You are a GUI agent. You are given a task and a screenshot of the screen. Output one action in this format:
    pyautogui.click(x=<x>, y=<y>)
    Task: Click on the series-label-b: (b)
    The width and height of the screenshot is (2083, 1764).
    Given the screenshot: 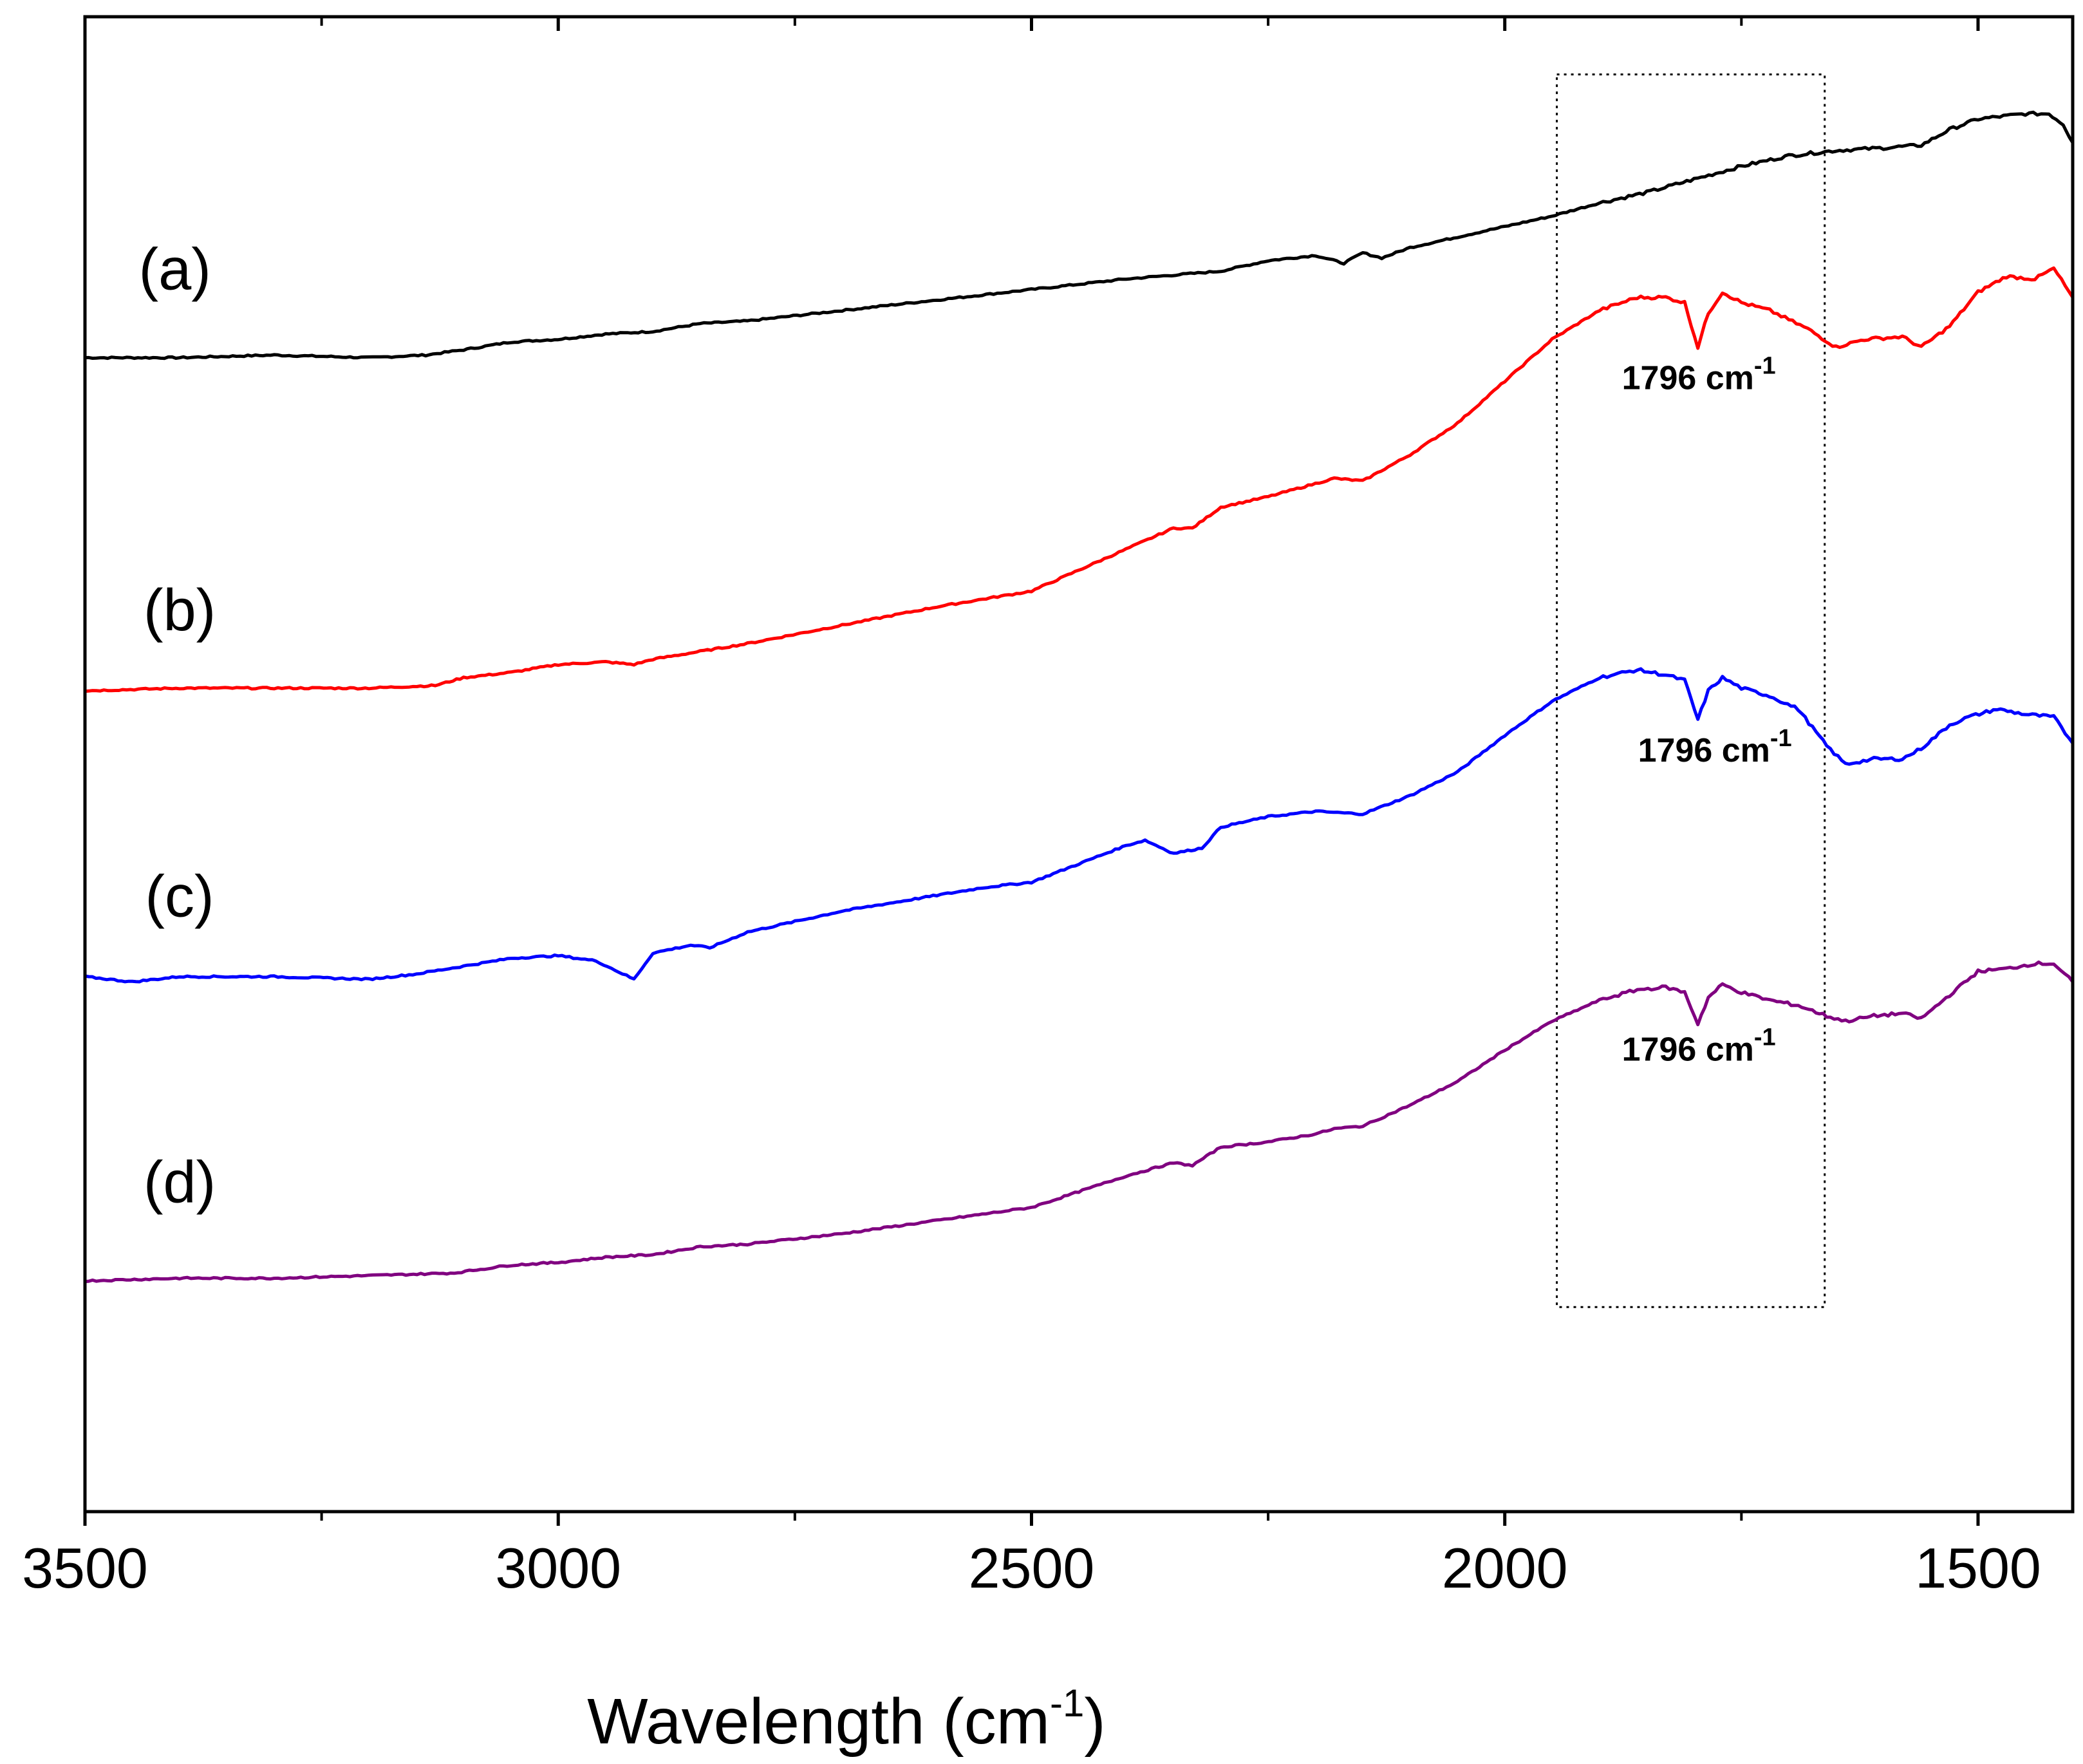 What is the action you would take?
    pyautogui.click(x=180, y=610)
    